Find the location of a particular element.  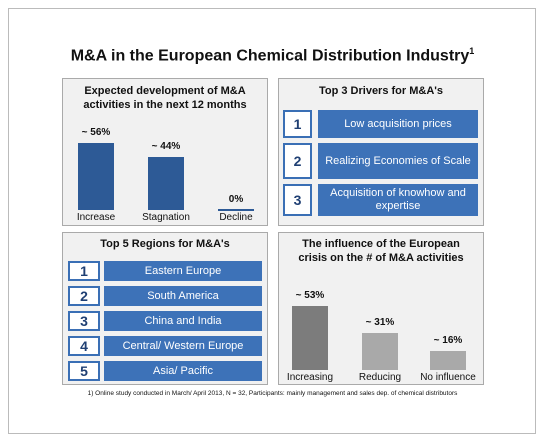

category-label: No influence is located at coordinates (448, 377).